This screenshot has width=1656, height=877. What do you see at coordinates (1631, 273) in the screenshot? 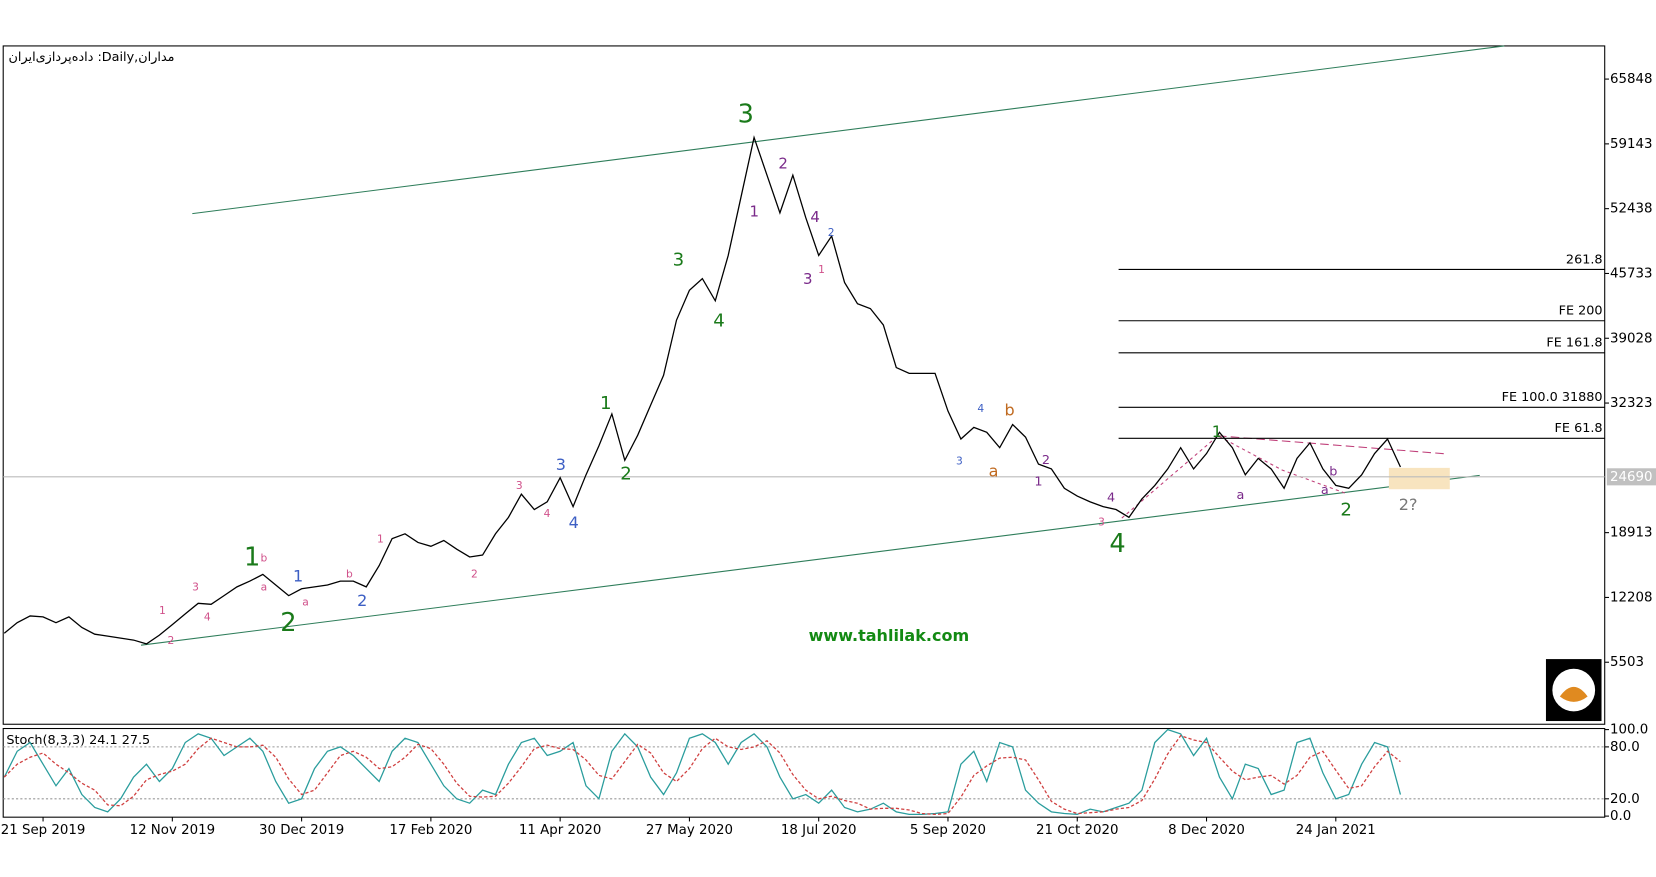
I see `y-tick-label: 45733` at bounding box center [1631, 273].